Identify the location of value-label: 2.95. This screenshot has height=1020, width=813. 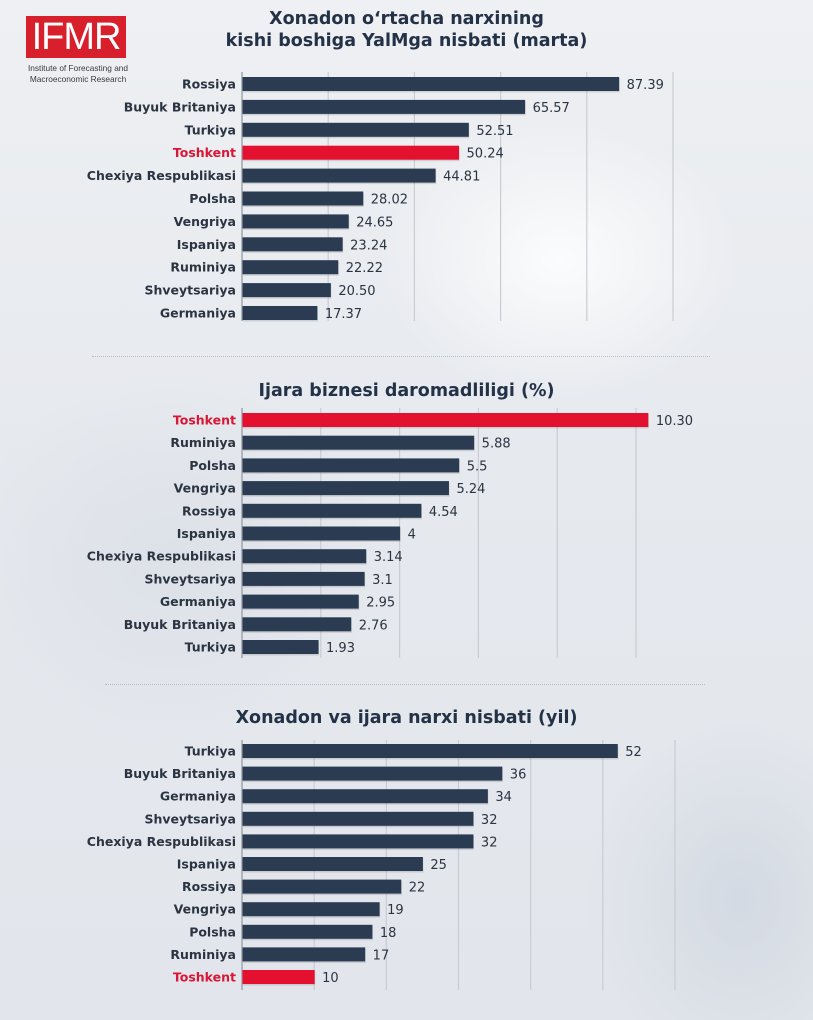
(380, 603).